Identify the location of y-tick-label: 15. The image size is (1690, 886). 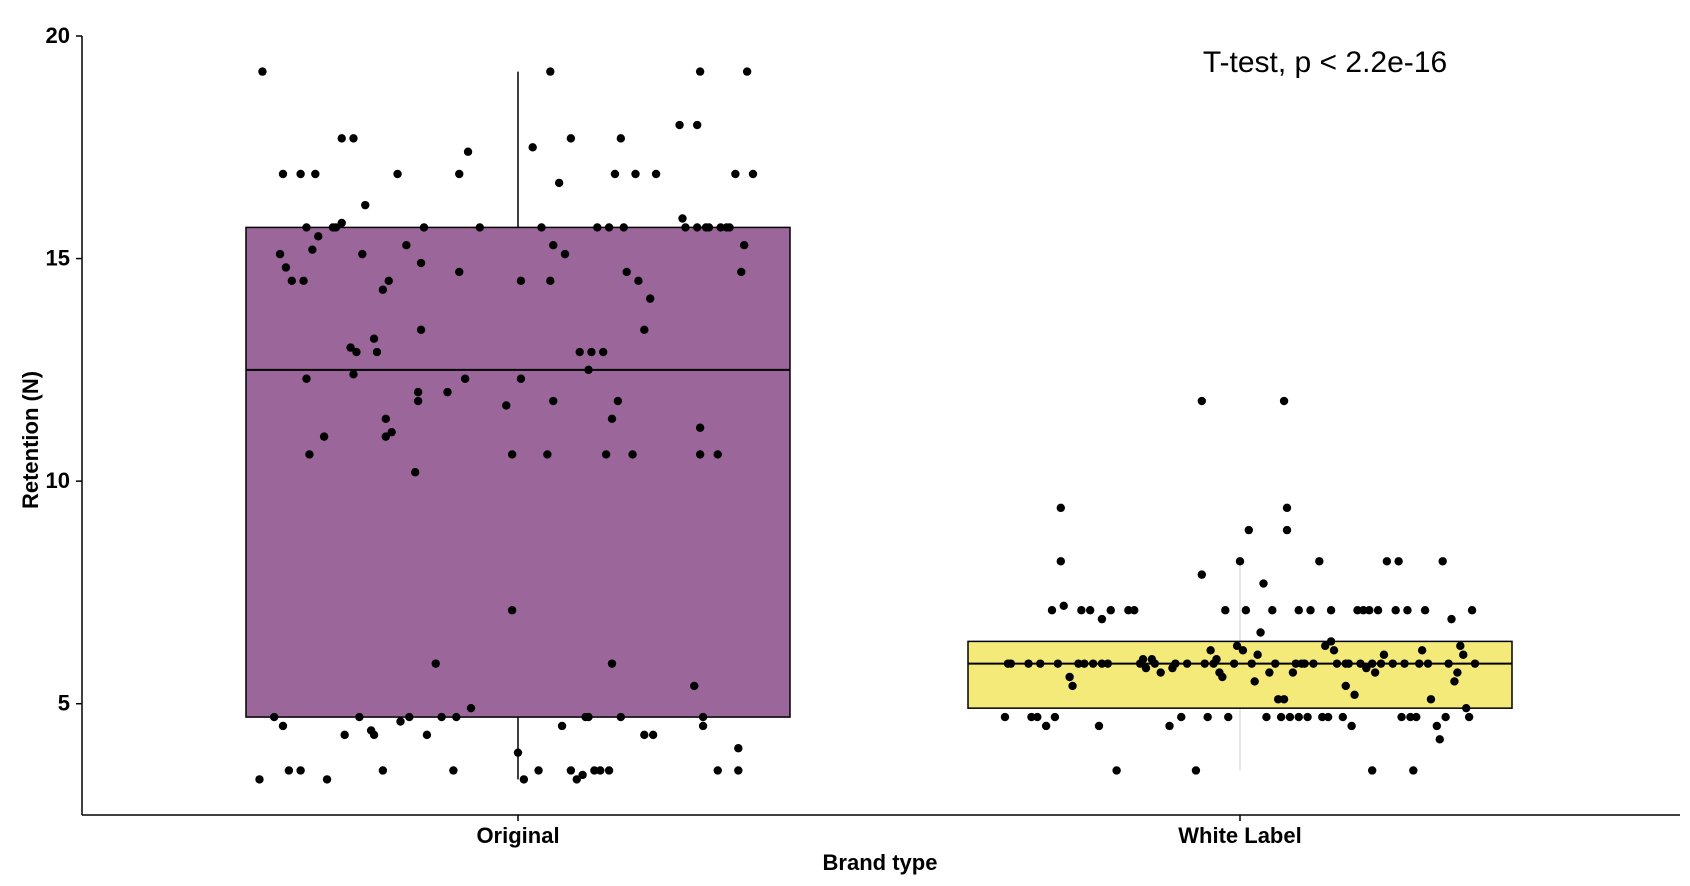
(58, 258).